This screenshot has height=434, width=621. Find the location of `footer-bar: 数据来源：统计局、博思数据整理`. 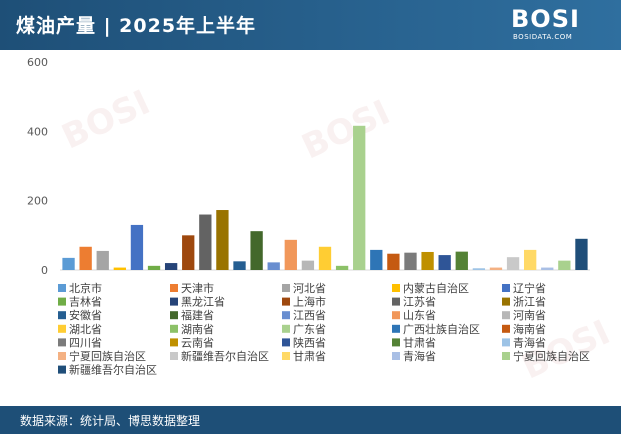

footer-bar: 数据来源：统计局、博思数据整理 is located at coordinates (310, 420).